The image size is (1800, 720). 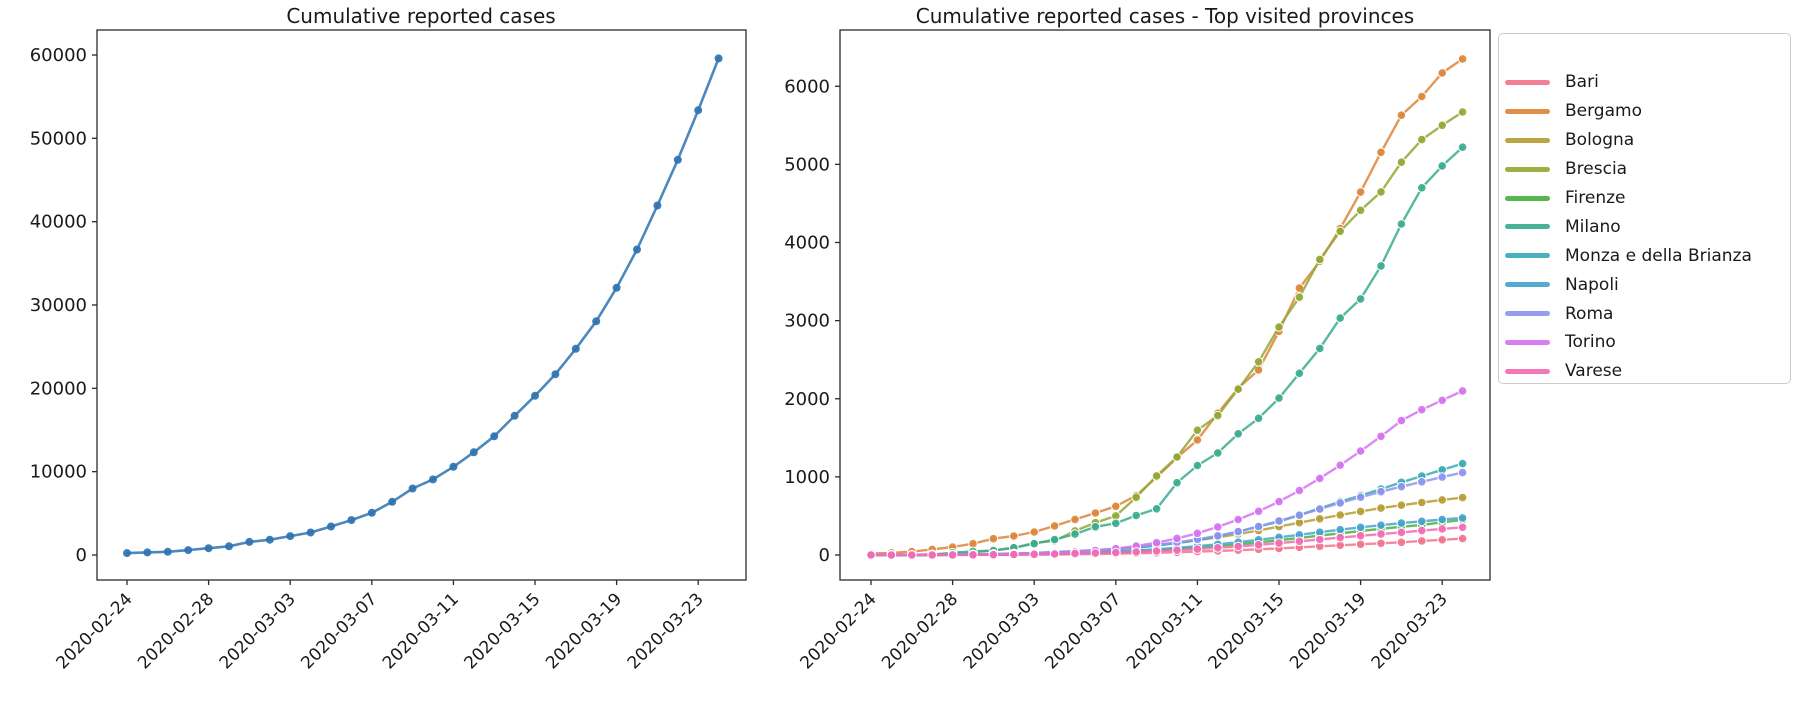 What do you see at coordinates (1328, 631) in the screenshot?
I see `x-tick-label: 2020-03-19` at bounding box center [1328, 631].